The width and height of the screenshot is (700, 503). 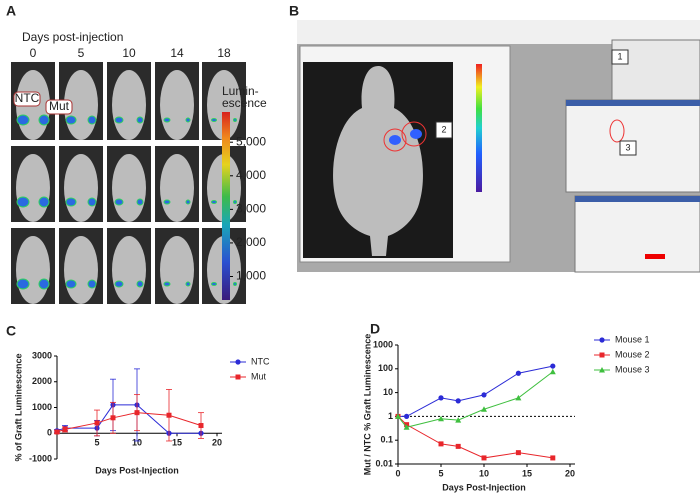 I want to click on panel-letter: C, so click(x=11, y=331).